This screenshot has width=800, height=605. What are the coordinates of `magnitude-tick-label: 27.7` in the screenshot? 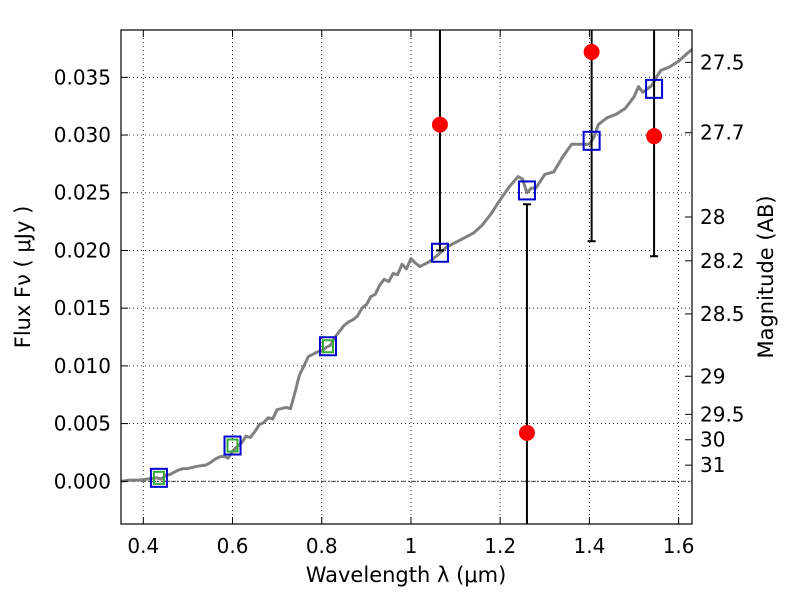 It's located at (722, 133).